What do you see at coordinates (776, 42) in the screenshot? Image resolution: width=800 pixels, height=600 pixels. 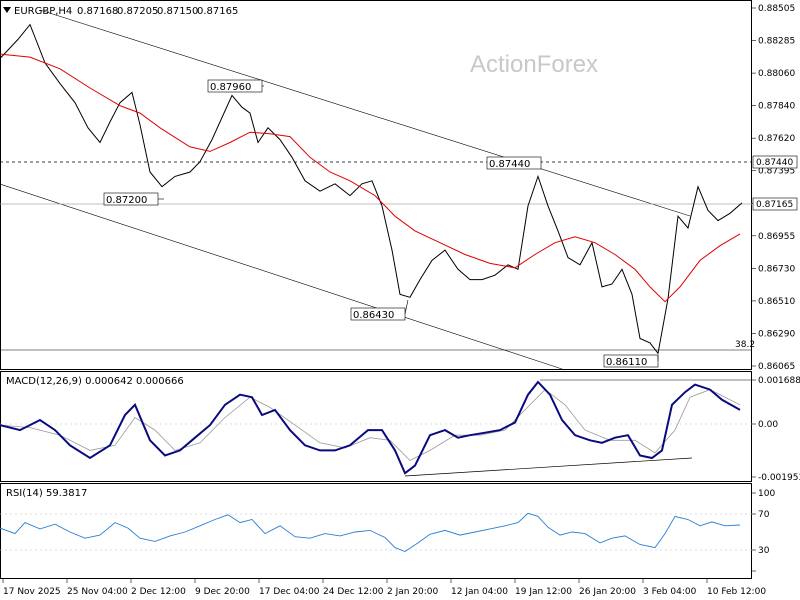 I see `price-tick-label: 0.88285` at bounding box center [776, 42].